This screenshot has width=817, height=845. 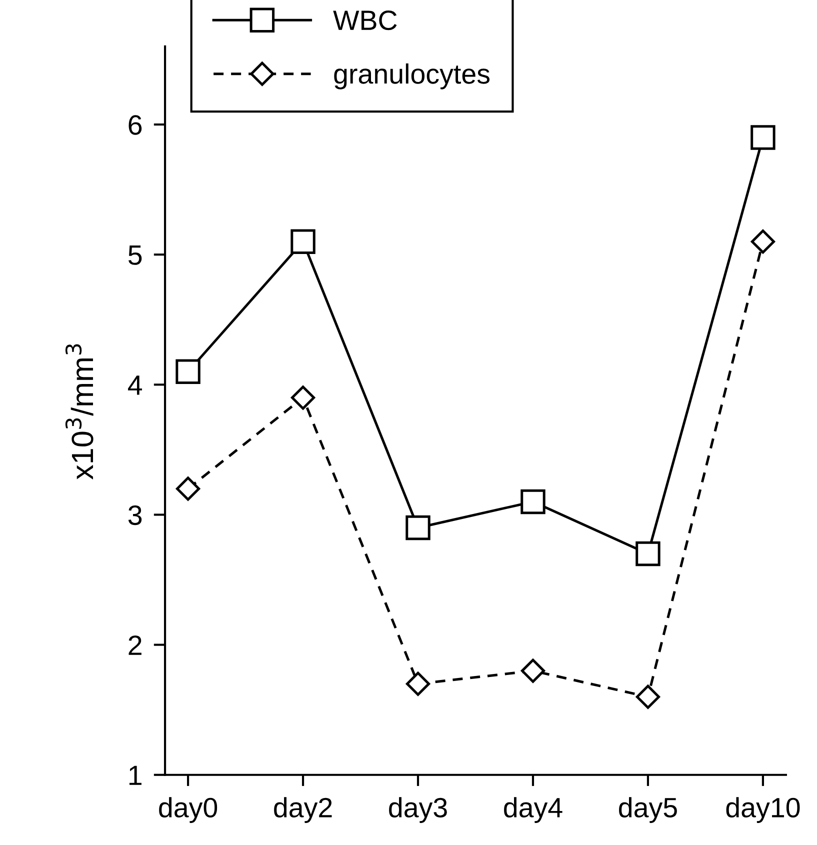 I want to click on x-tick-label: day10, so click(x=763, y=810).